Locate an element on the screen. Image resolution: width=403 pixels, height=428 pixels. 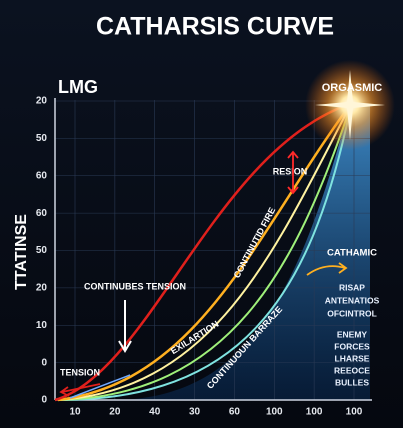
cathamic-label: CATHAMIC is located at coordinates (352, 253).